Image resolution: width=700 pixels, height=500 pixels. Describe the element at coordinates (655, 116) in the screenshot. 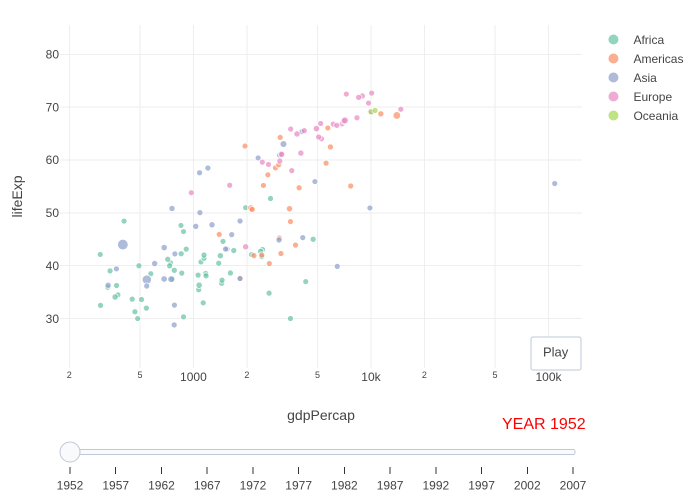

I see `svg-text: Oceania` at that location.